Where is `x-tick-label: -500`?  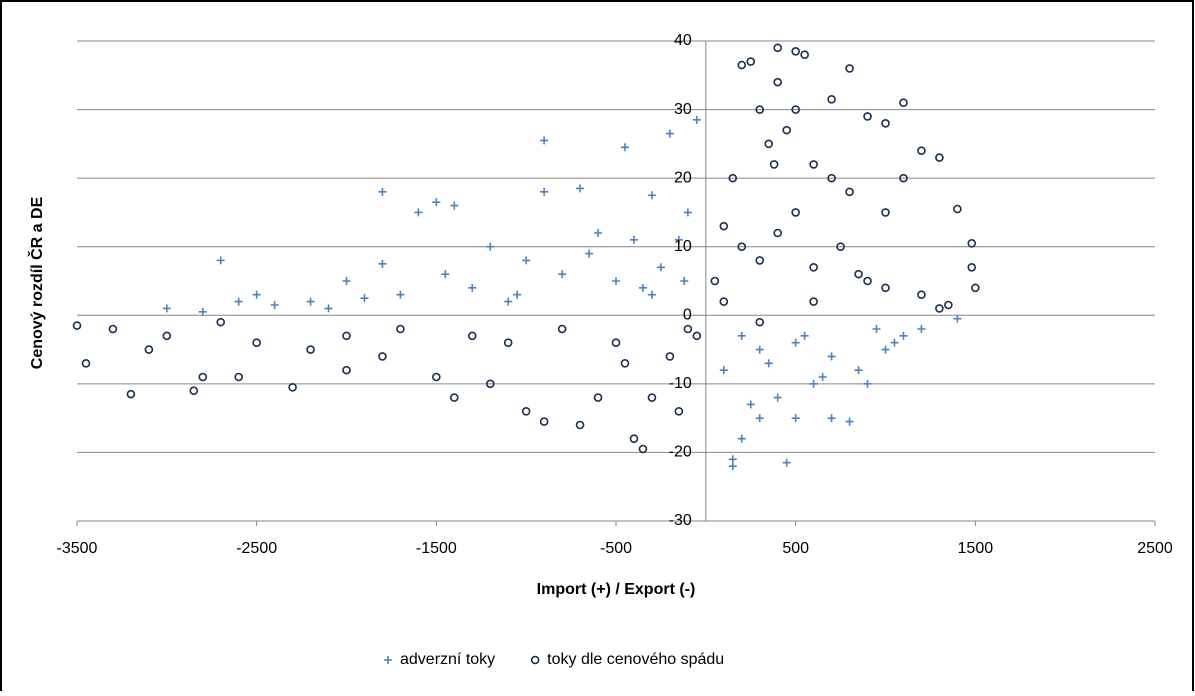 x-tick-label: -500 is located at coordinates (616, 548).